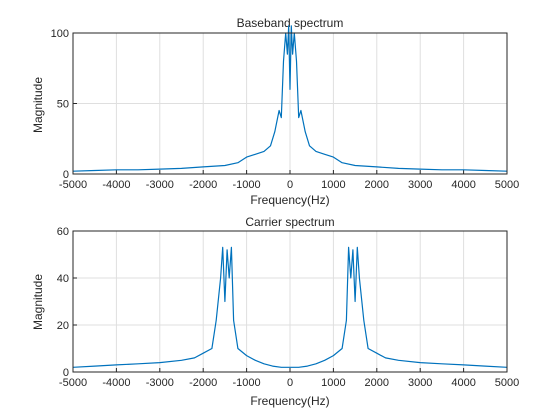 The height and width of the screenshot is (420, 560). Describe the element at coordinates (247, 383) in the screenshot. I see `carrier-xtick-label: -1000` at that location.